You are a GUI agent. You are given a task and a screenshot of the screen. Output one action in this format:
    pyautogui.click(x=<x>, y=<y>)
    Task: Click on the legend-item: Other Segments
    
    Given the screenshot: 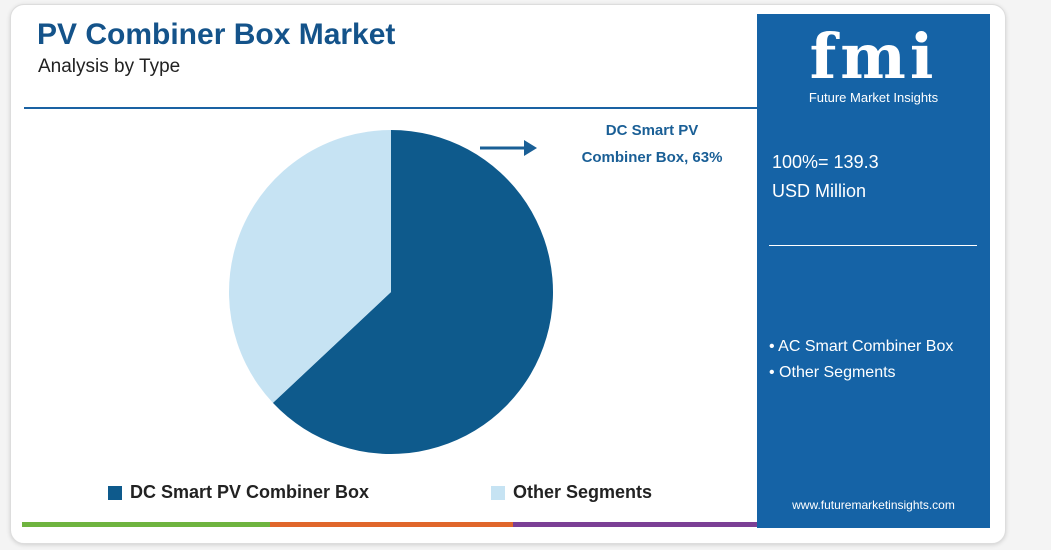 What is the action you would take?
    pyautogui.click(x=571, y=492)
    